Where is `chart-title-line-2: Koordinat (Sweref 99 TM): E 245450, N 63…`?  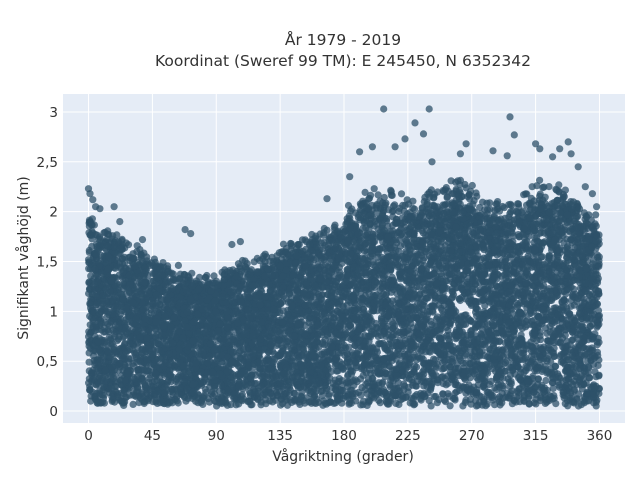
chart-title-line-2: Koordinat (Sweref 99 TM): E 245450, N 63… is located at coordinates (343, 61).